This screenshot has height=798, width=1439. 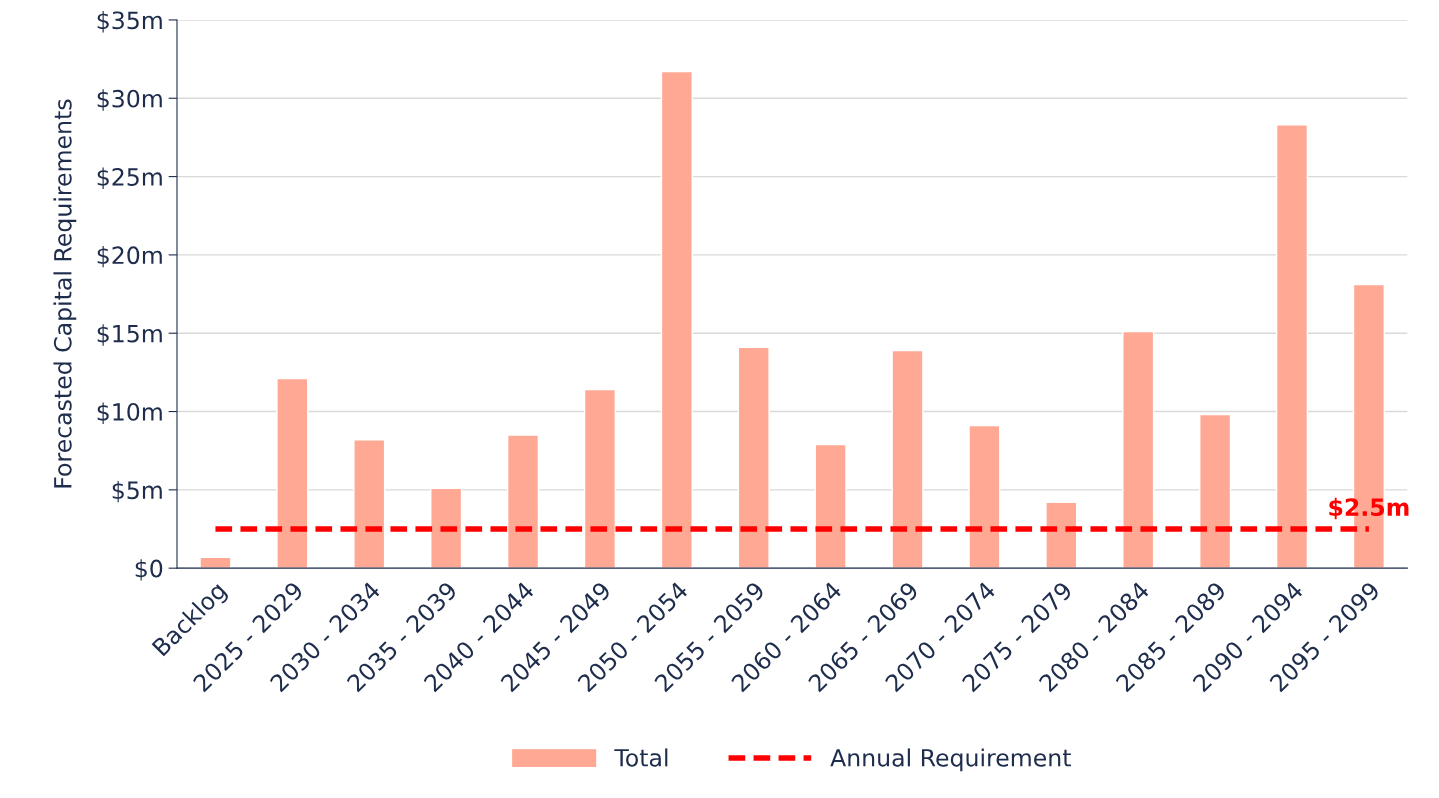 What do you see at coordinates (1369, 508) in the screenshot?
I see `annotation: $2.5m` at bounding box center [1369, 508].